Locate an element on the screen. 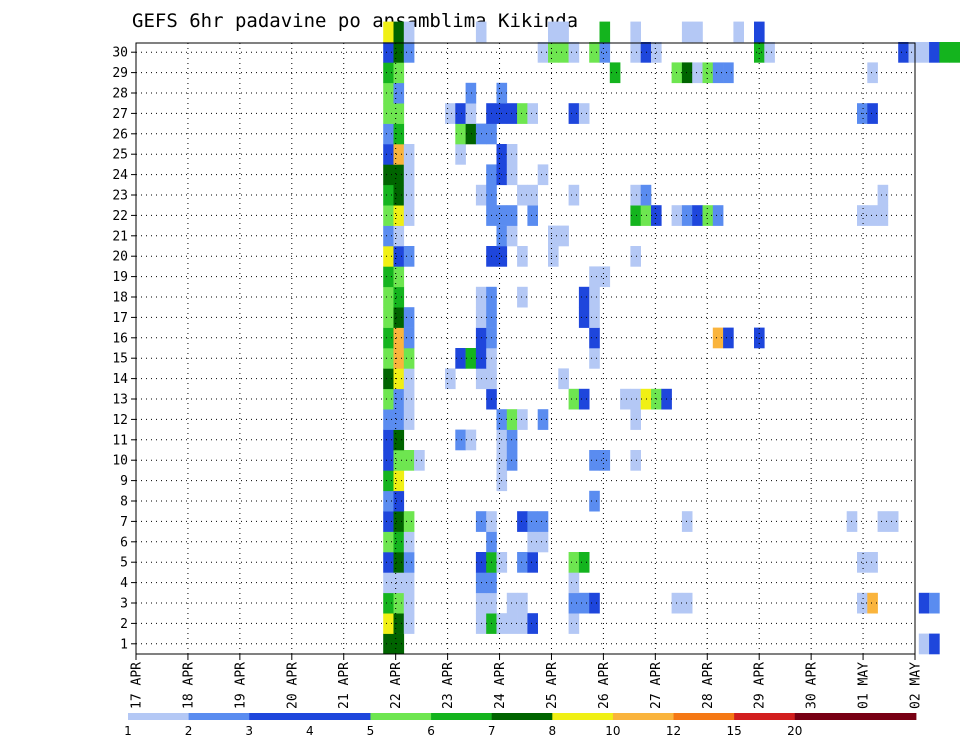 This screenshot has height=742, width=960. y-tick-label: 8 is located at coordinates (124, 502).